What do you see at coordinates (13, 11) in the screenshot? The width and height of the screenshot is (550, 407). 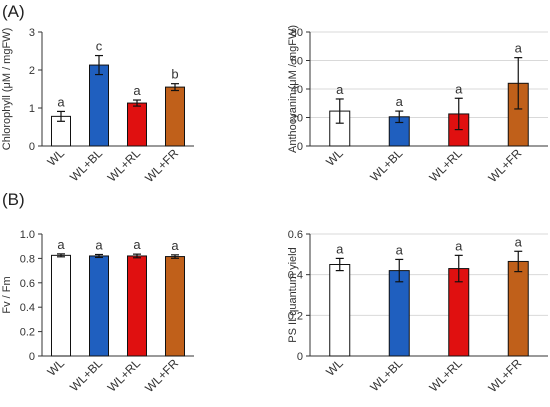 I see `panel-label-a: (A)` at bounding box center [13, 11].